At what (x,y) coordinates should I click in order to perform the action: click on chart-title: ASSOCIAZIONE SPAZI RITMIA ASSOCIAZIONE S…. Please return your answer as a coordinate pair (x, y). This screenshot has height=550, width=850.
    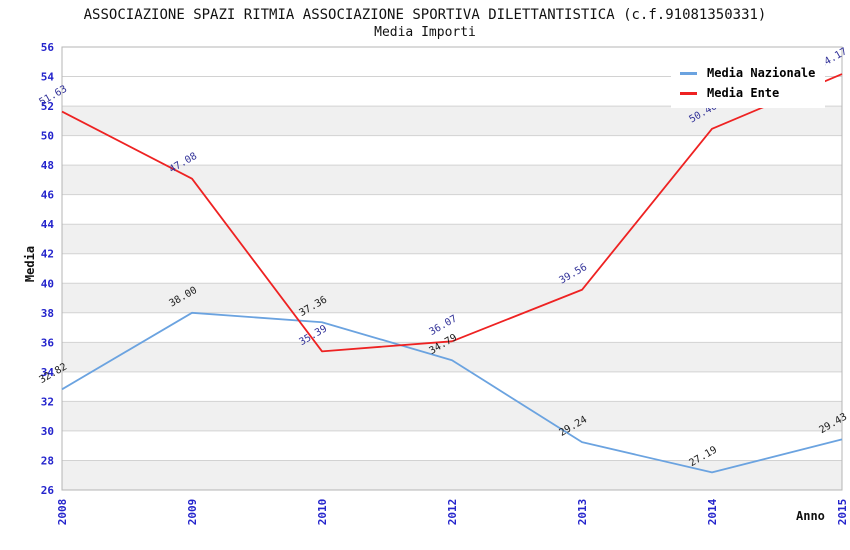
    Looking at the image, I should click on (425, 15).